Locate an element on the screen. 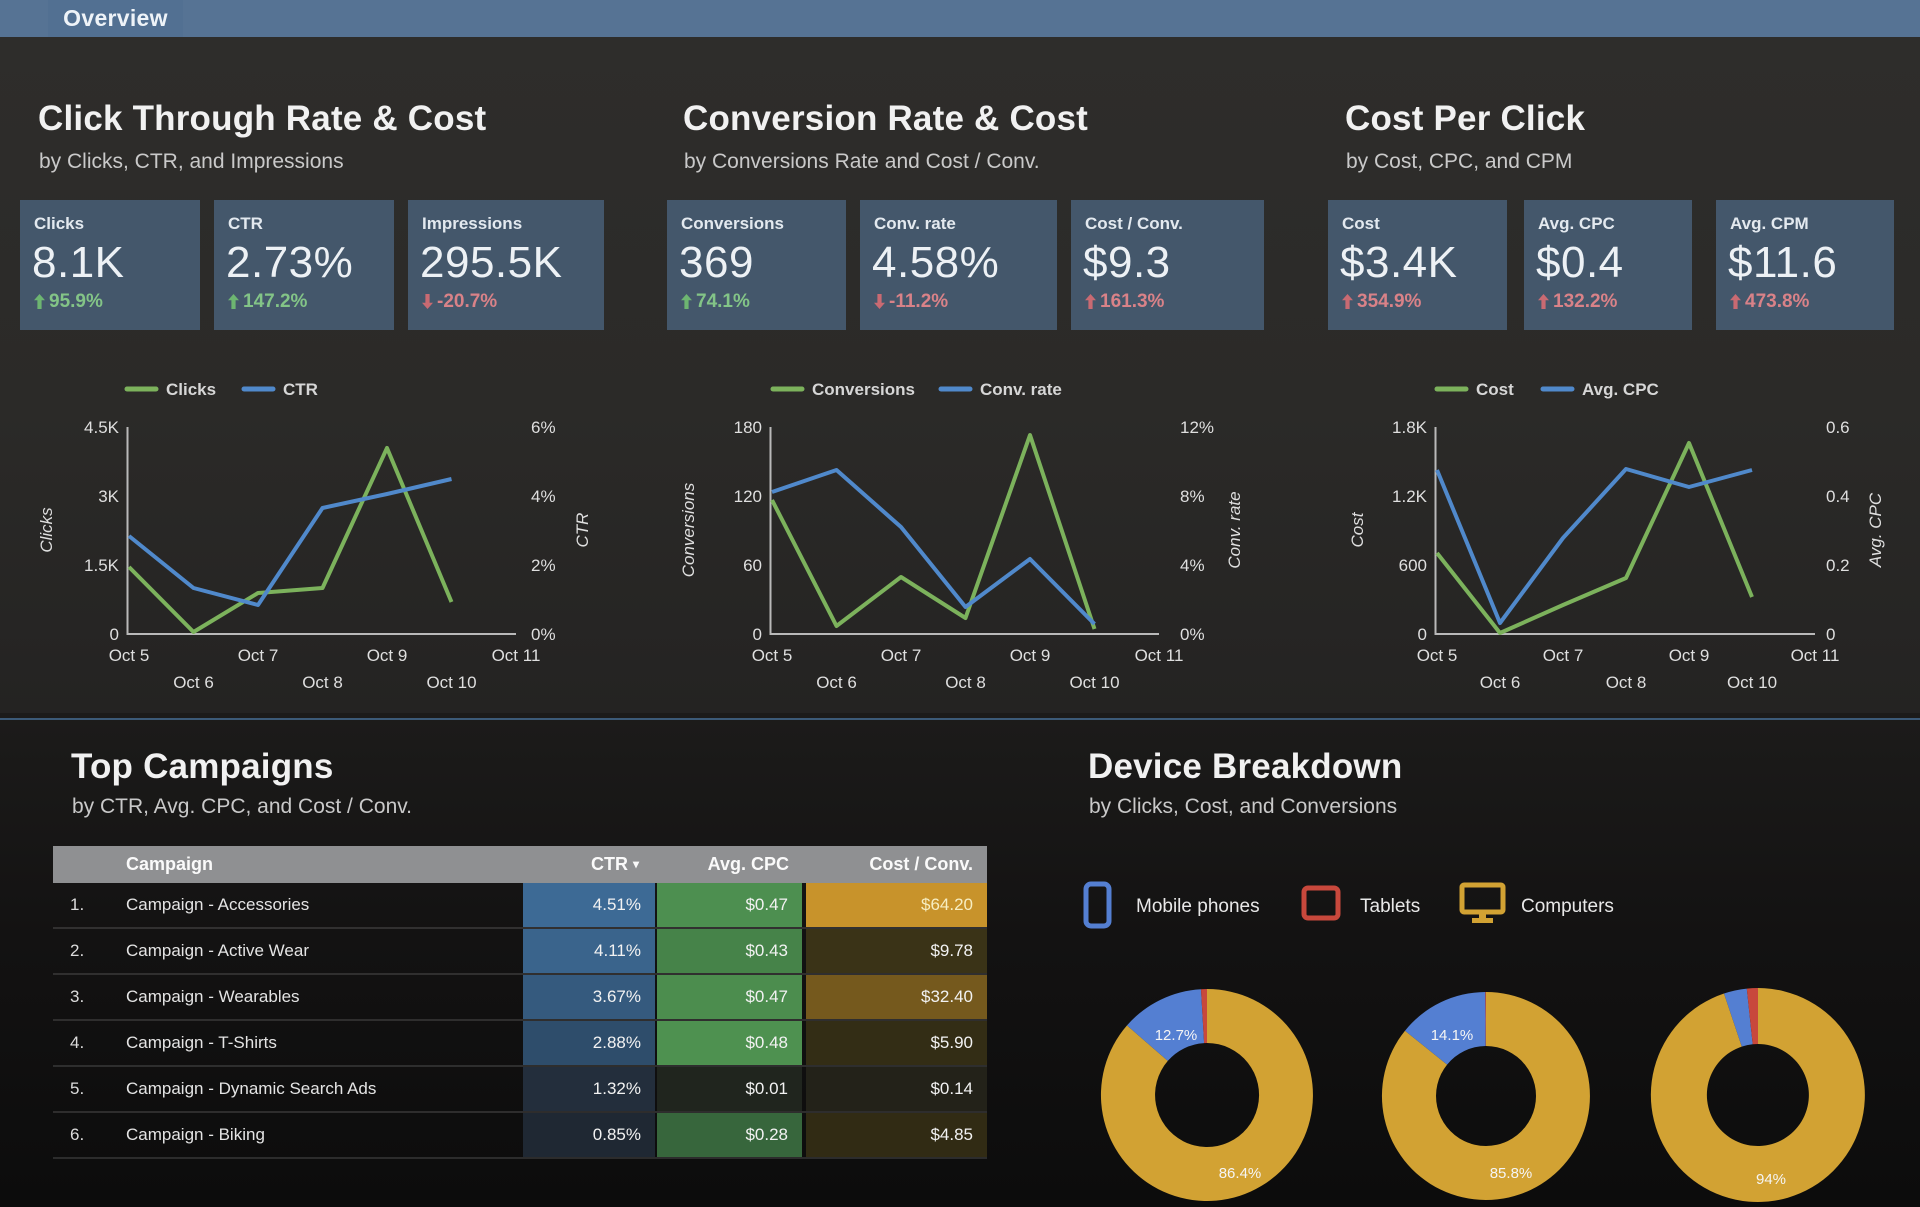 The width and height of the screenshot is (1920, 1207). svg-text: 12.7% is located at coordinates (1176, 1035).